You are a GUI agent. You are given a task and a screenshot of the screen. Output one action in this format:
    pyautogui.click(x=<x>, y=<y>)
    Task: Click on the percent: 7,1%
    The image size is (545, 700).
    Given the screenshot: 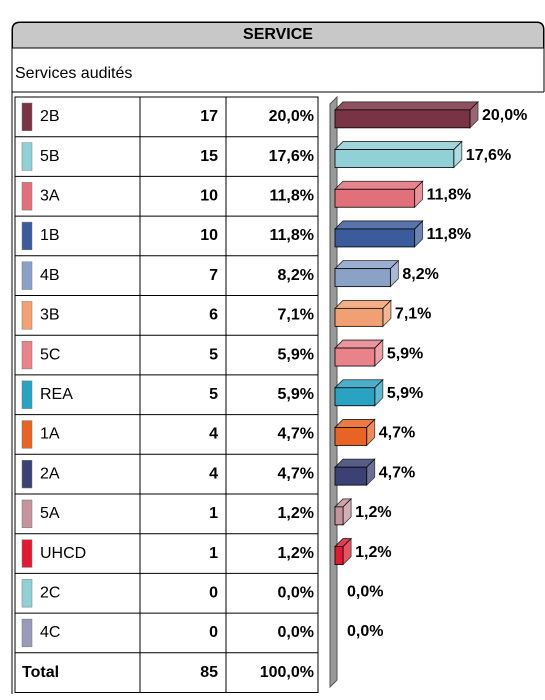 What is the action you would take?
    pyautogui.click(x=296, y=315)
    